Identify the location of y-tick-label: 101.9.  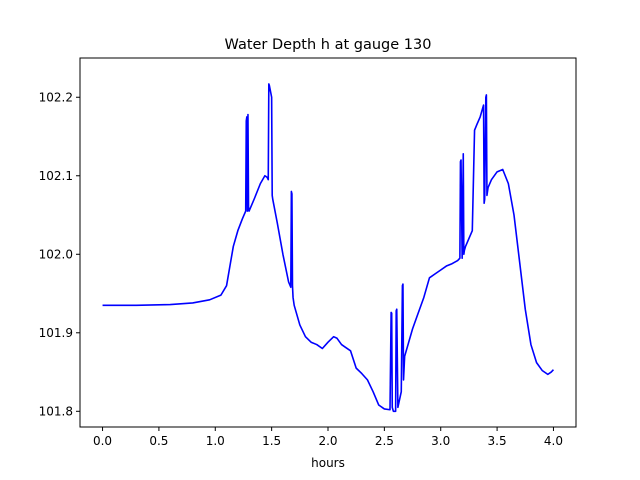
(56, 333).